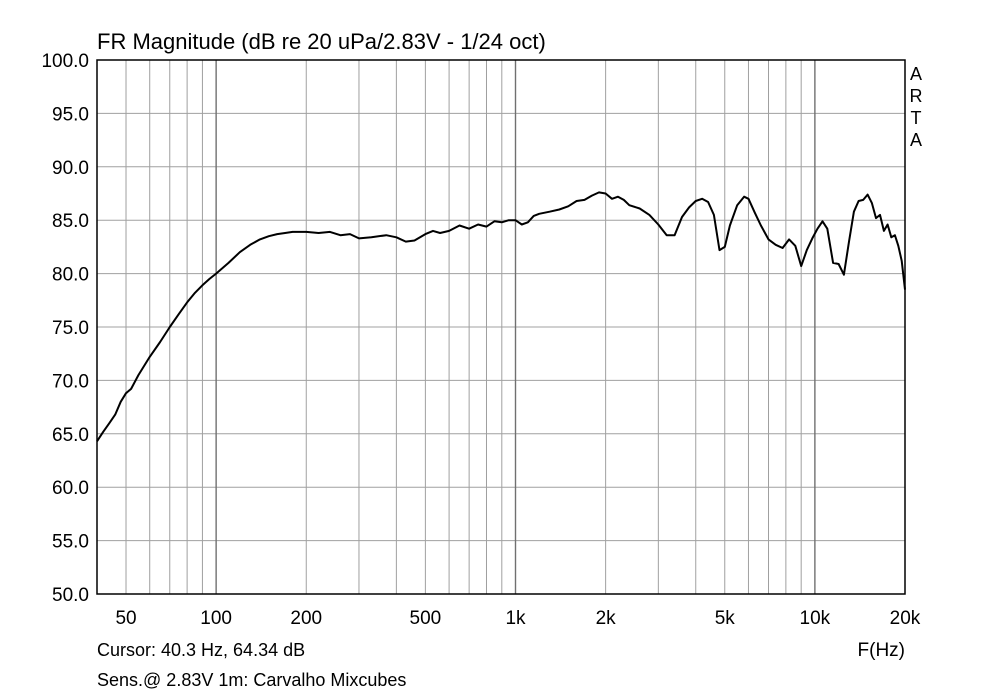 The width and height of the screenshot is (1000, 694). What do you see at coordinates (70, 381) in the screenshot?
I see `y-tick-label: 70.0` at bounding box center [70, 381].